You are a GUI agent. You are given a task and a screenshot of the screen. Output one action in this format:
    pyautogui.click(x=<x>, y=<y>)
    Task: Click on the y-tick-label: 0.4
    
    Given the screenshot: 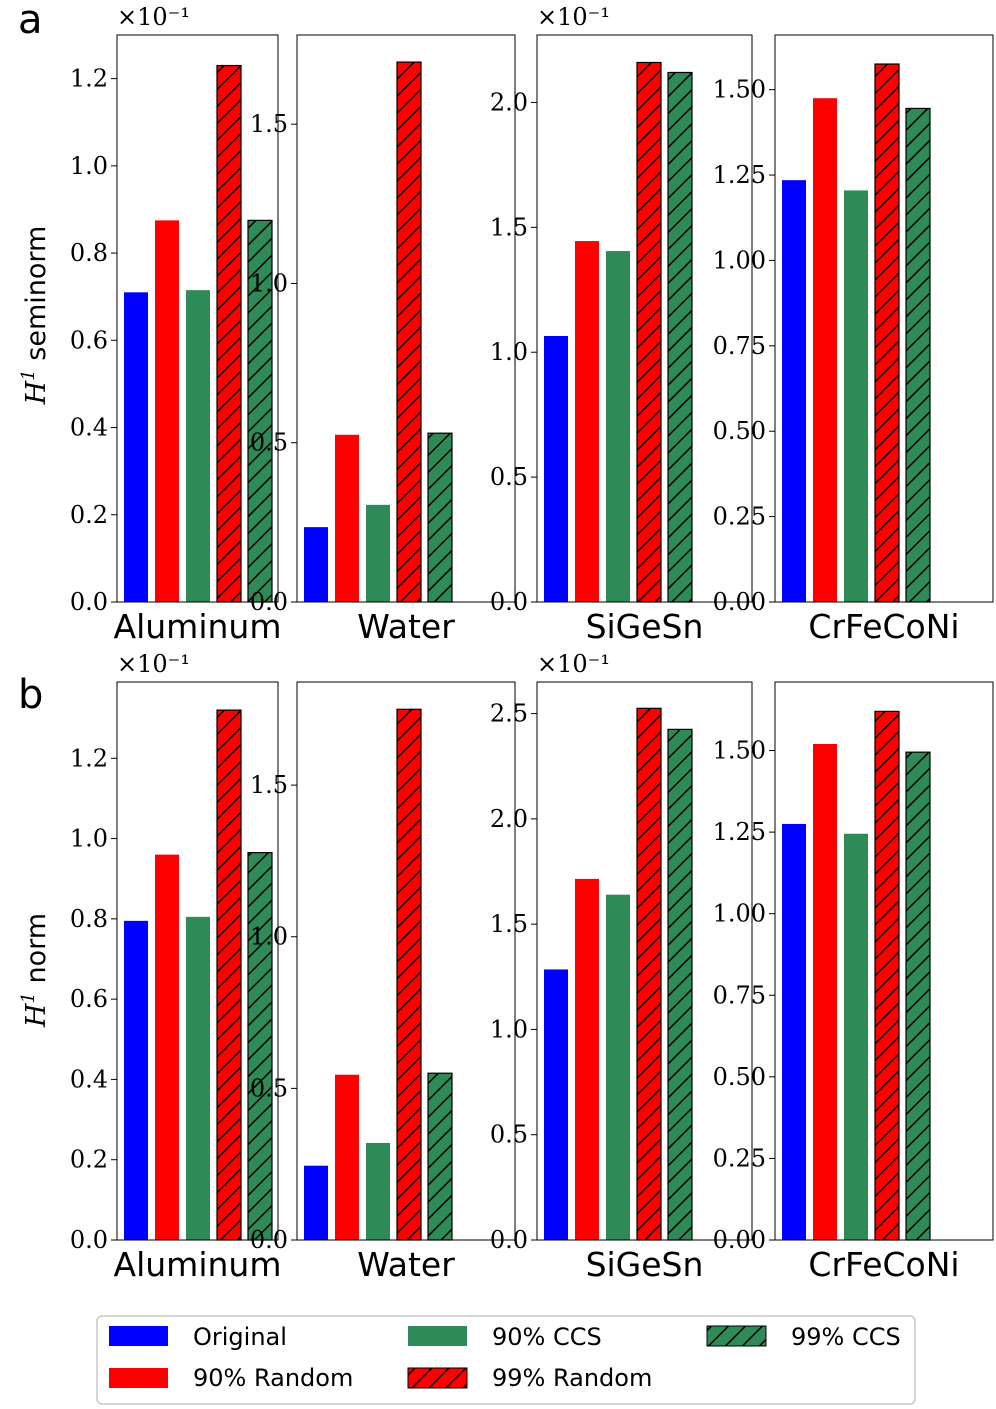 What is the action you would take?
    pyautogui.click(x=89, y=1079)
    